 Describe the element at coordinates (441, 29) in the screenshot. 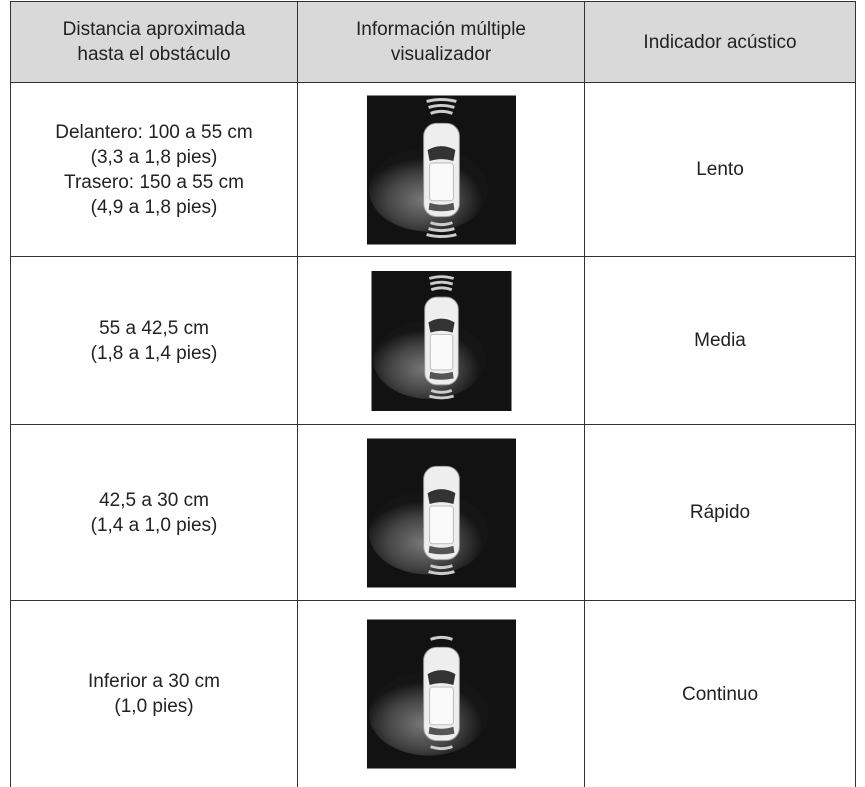

I see `text: Información múltiple` at that location.